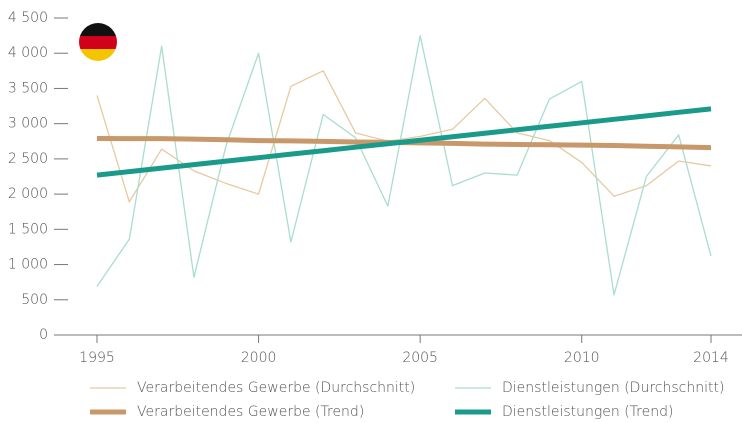 This screenshot has height=423, width=742. What do you see at coordinates (34, 300) in the screenshot?
I see `y-tick-label: 500` at bounding box center [34, 300].